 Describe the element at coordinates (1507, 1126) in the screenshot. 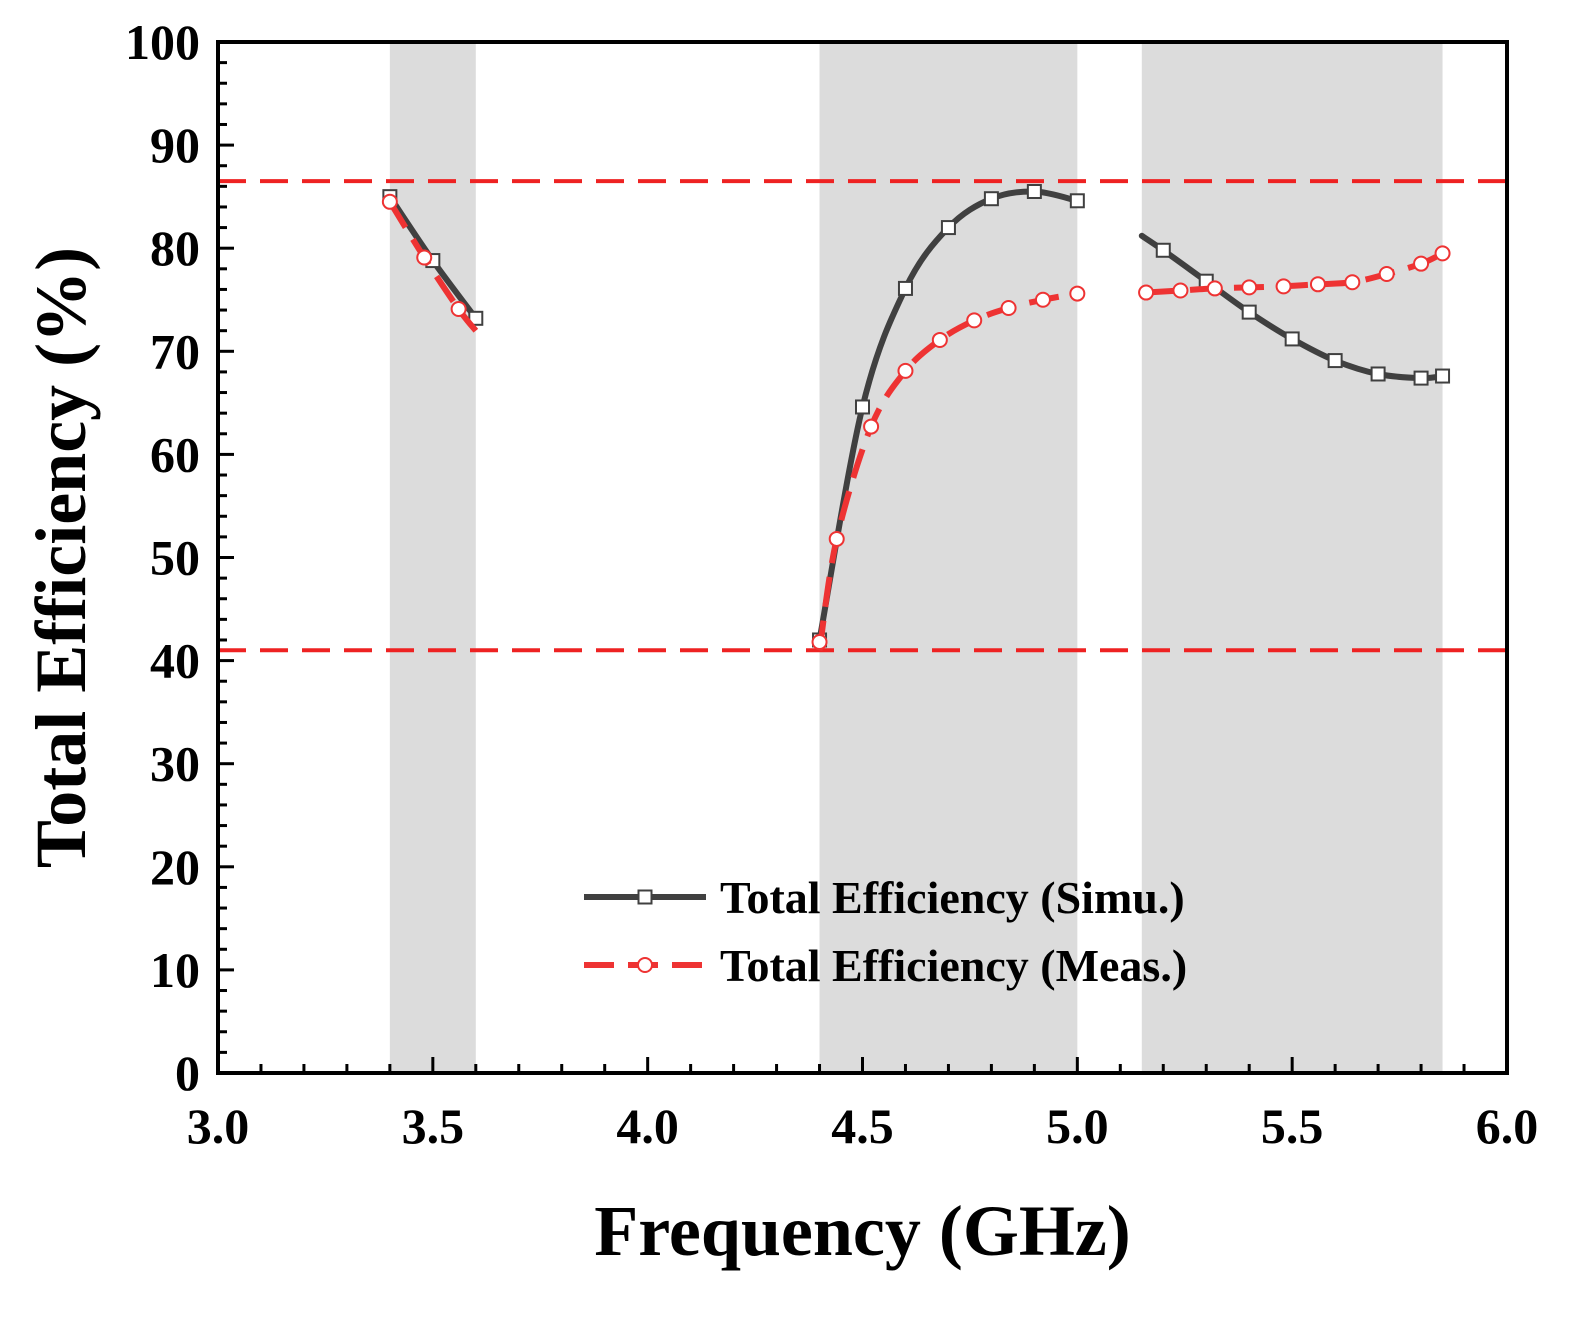

I see `x-tick-label: 6.0` at that location.